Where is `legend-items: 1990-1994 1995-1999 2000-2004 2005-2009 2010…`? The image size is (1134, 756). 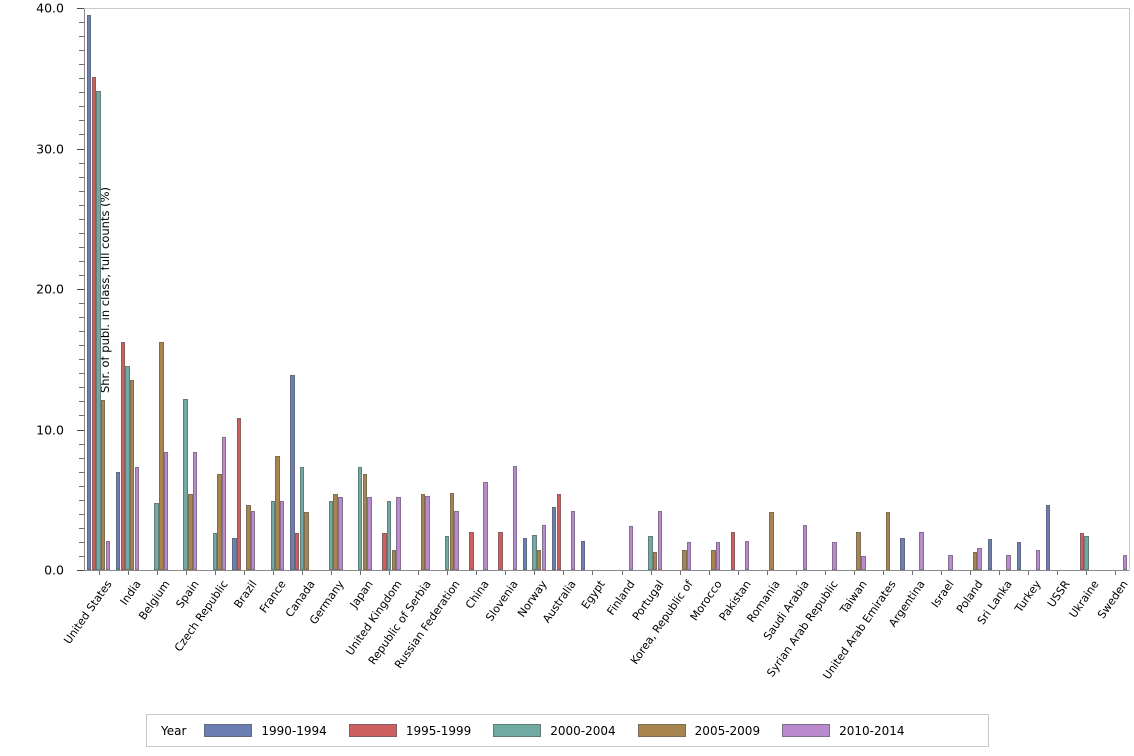
legend-items: 1990-1994 1995-1999 2000-2004 2005-2009 2010… is located at coordinates (565, 731).